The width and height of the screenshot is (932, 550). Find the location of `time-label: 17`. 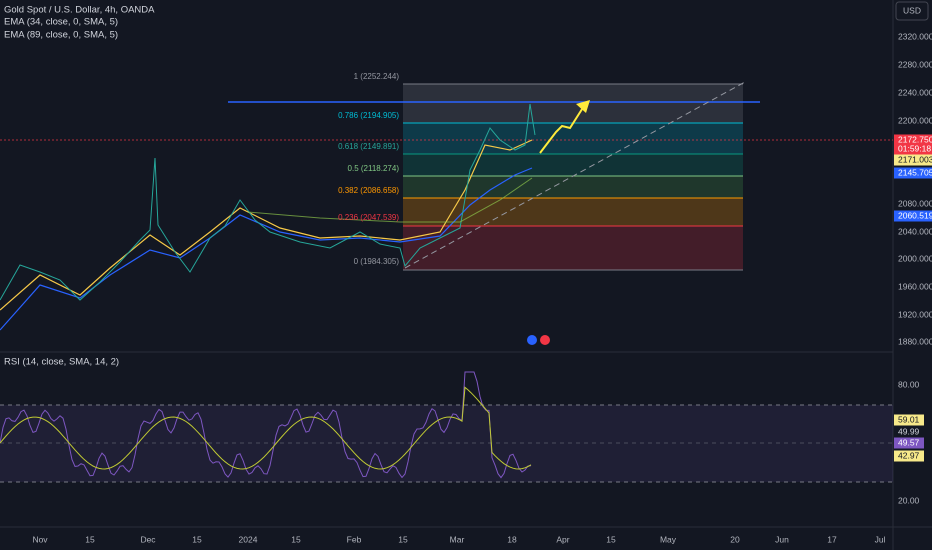

time-label: 17 is located at coordinates (832, 539).